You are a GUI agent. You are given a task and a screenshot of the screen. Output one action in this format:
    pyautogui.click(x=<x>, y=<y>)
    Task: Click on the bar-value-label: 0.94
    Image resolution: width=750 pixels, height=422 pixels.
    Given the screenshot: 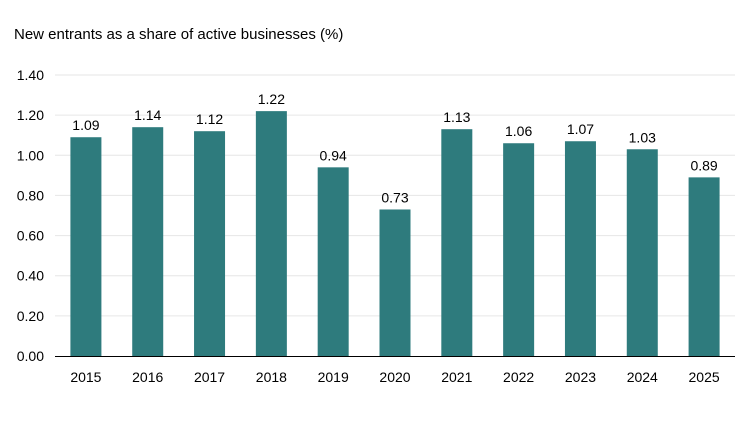 What is the action you would take?
    pyautogui.click(x=333, y=155)
    